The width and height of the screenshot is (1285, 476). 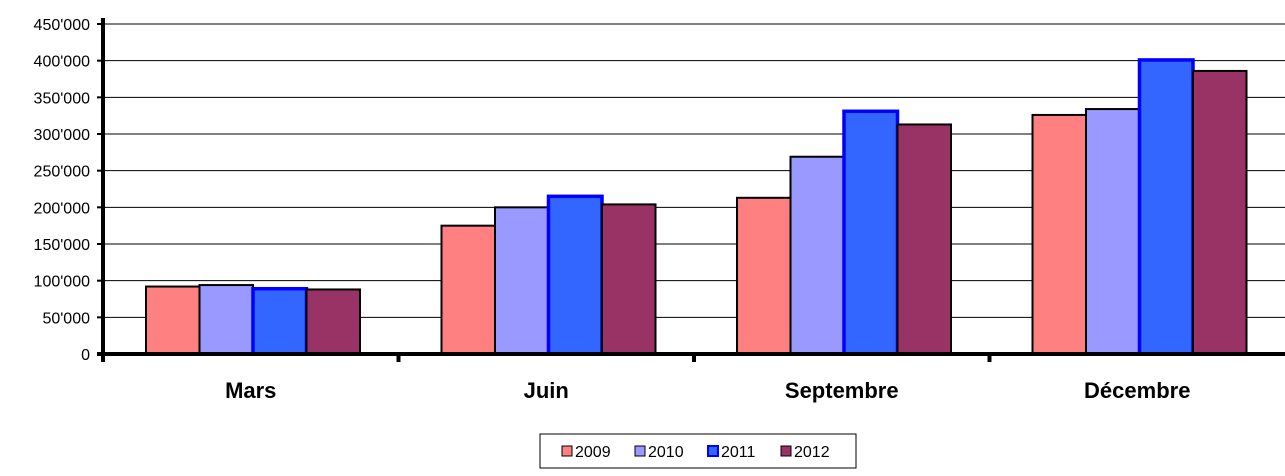 What do you see at coordinates (593, 452) in the screenshot?
I see `legend-label-2009: 2009` at bounding box center [593, 452].